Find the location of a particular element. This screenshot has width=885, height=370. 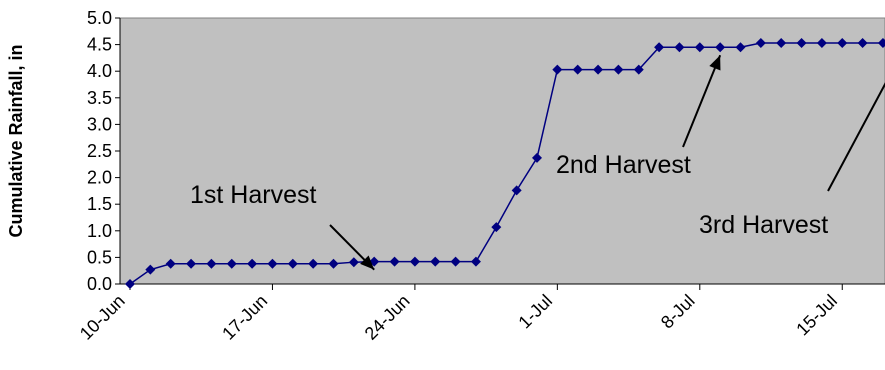

x-tick-label: 24-Jun is located at coordinates (387, 317).